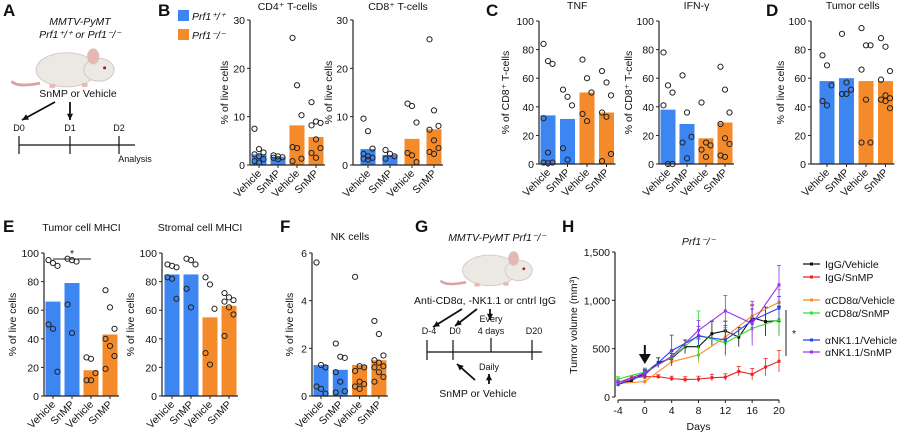 The width and height of the screenshot is (900, 433). I want to click on panel-letter: H, so click(568, 226).